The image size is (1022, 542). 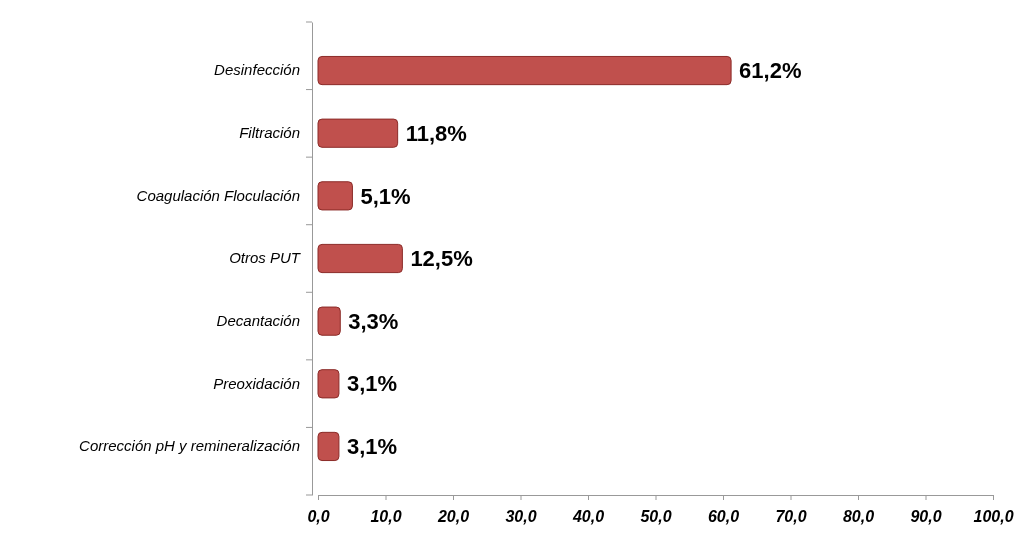 What do you see at coordinates (256, 383) in the screenshot?
I see `y-tick-label: Preoxidación` at bounding box center [256, 383].